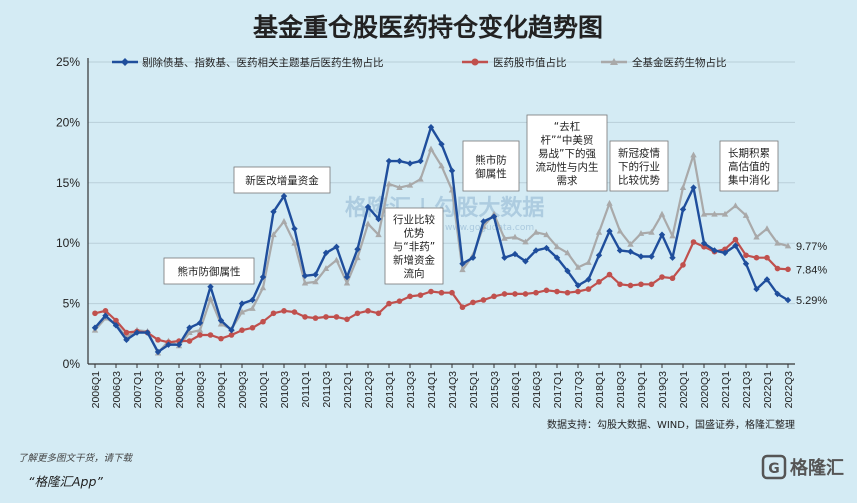 The image size is (857, 503). I want to click on y-tick-label: 15%, so click(68, 183).